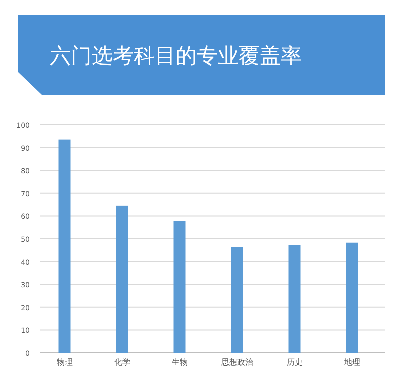 Image resolution: width=400 pixels, height=372 pixels. I want to click on x-tick-label: 地理, so click(351, 362).